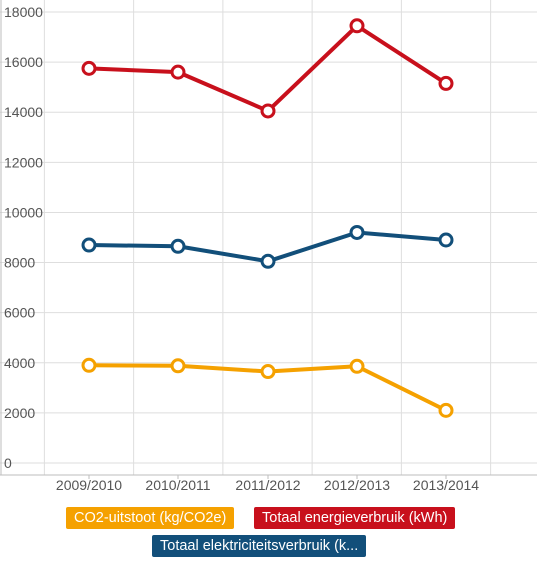 The height and width of the screenshot is (562, 537). I want to click on y-tick-label: 12000, so click(23, 162).